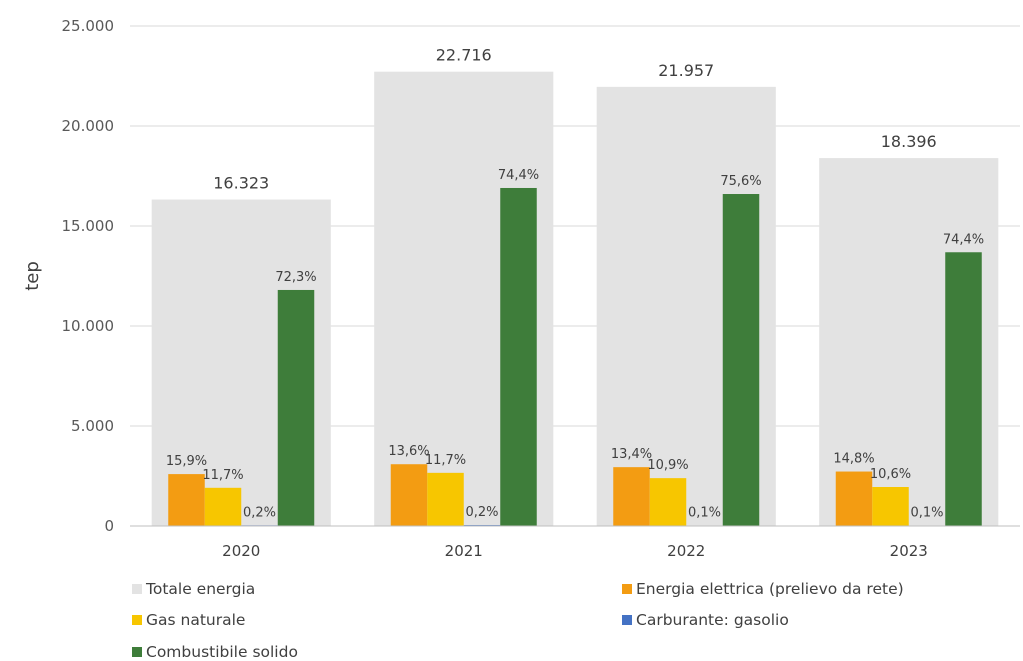 The height and width of the screenshot is (661, 1023). What do you see at coordinates (686, 70) in the screenshot?
I see `total-label-2022: 21.957` at bounding box center [686, 70].